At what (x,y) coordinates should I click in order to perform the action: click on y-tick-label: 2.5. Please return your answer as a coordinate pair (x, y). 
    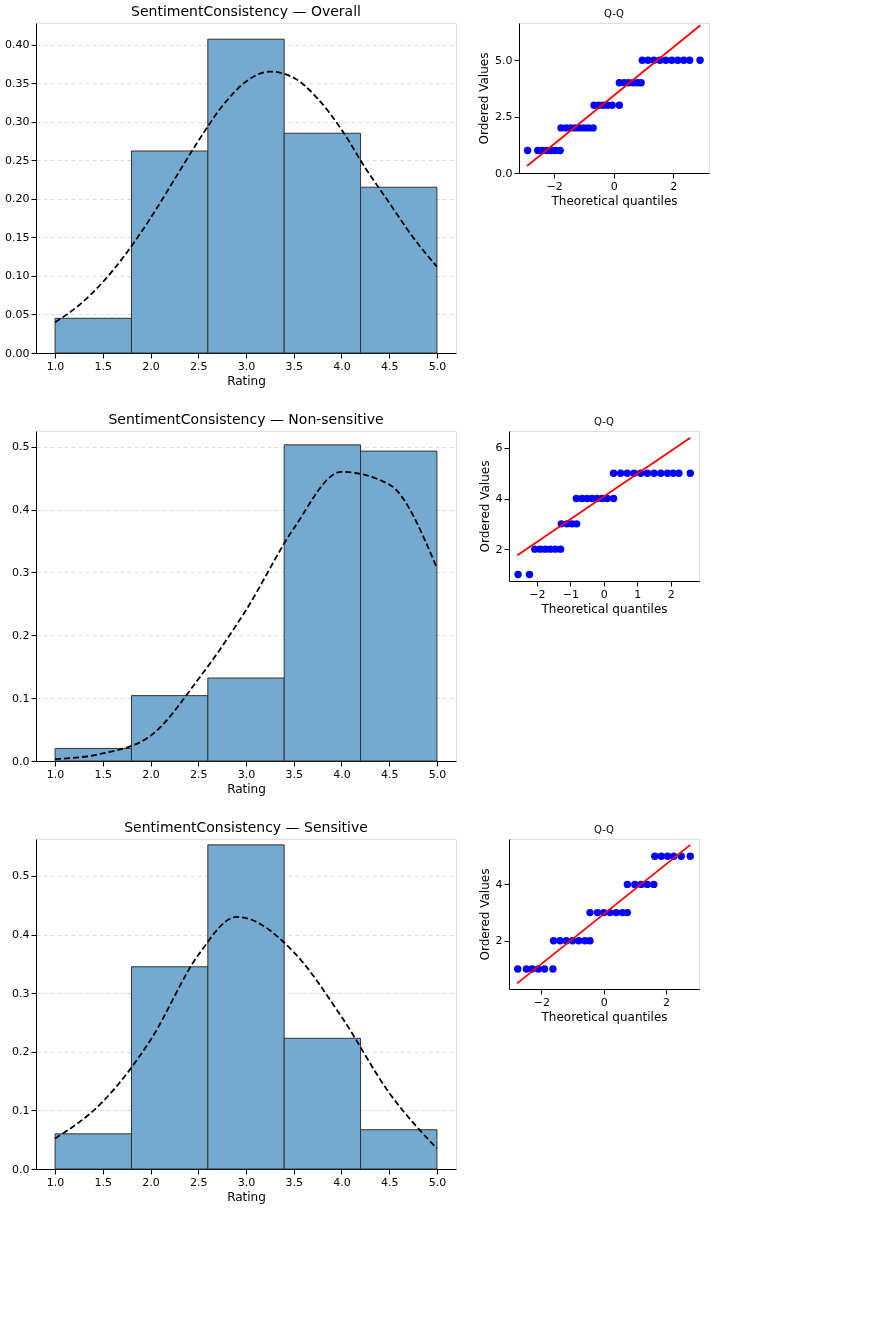
    Looking at the image, I should click on (504, 117).